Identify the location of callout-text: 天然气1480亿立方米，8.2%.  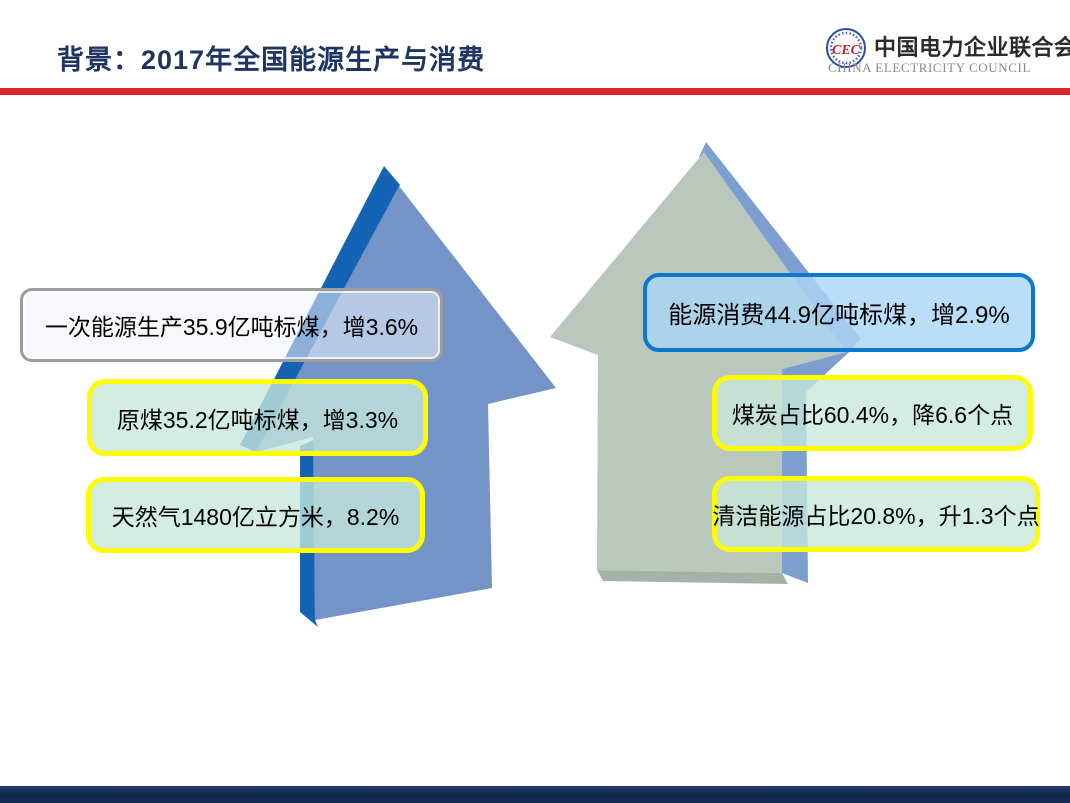
(255, 517).